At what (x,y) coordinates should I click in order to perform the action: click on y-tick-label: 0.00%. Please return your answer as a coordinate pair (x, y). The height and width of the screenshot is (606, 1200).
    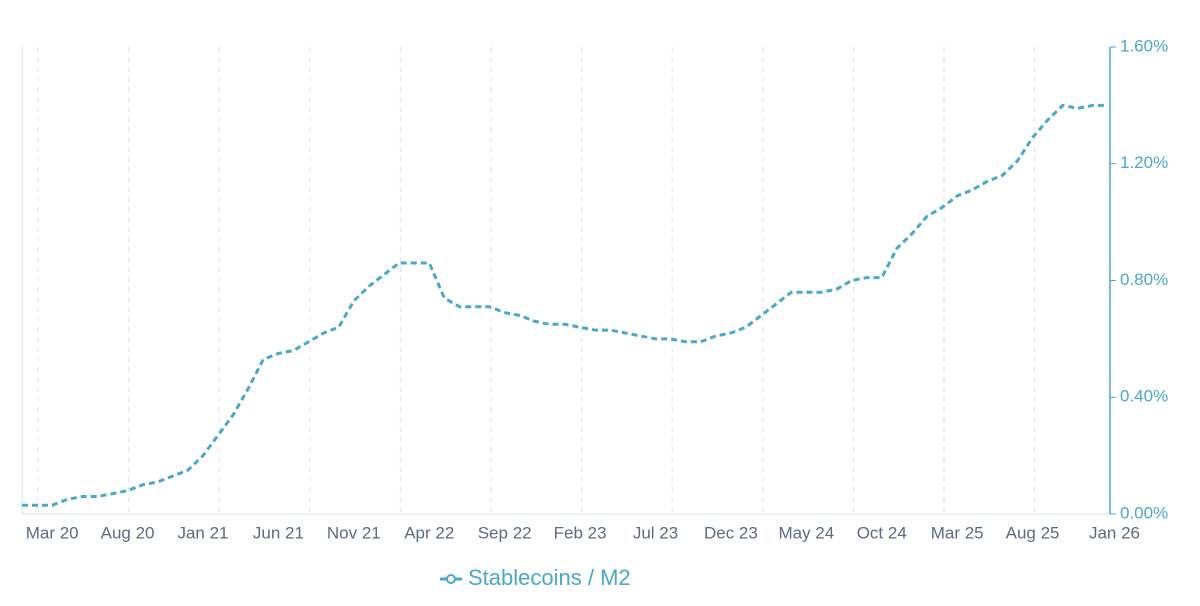
    Looking at the image, I should click on (1144, 512).